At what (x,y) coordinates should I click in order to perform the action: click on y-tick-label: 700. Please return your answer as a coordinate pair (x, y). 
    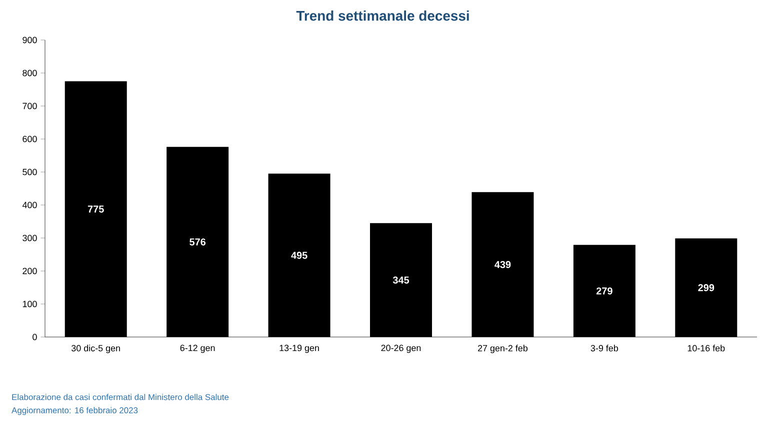
    Looking at the image, I should click on (29, 106).